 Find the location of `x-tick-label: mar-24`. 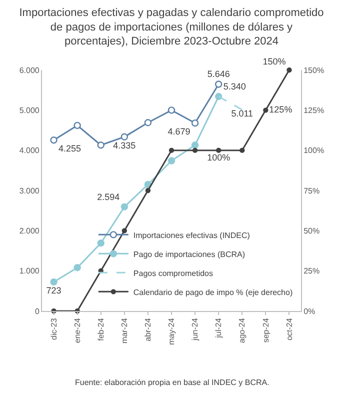

x-tick-label: mar-24 is located at coordinates (125, 331).